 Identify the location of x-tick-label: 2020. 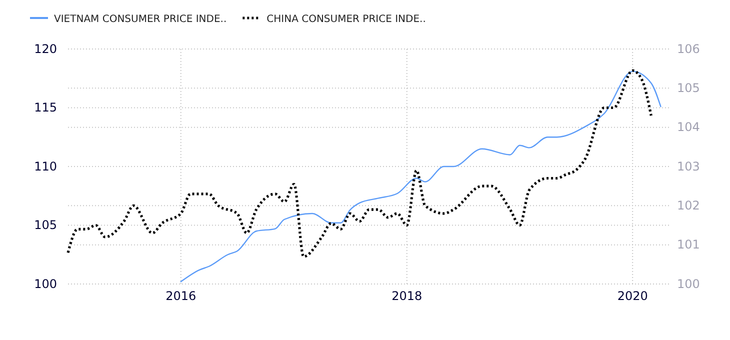
(632, 296).